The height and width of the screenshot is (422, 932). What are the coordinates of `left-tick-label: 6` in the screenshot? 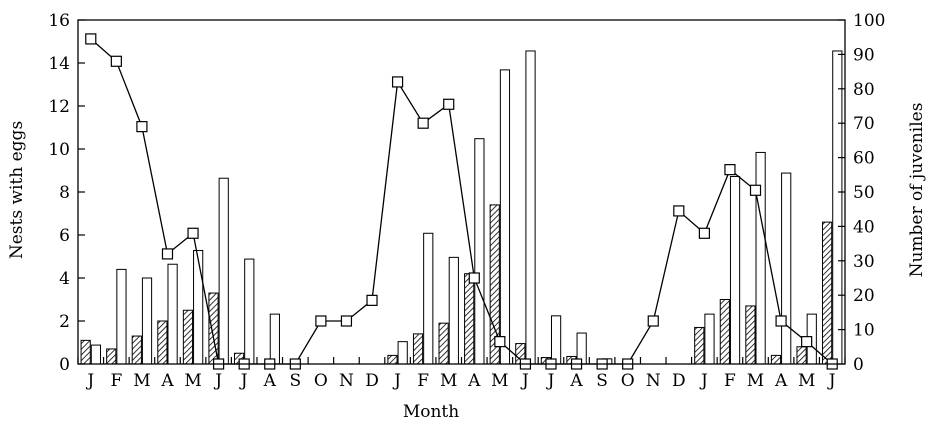 It's located at (64, 236).